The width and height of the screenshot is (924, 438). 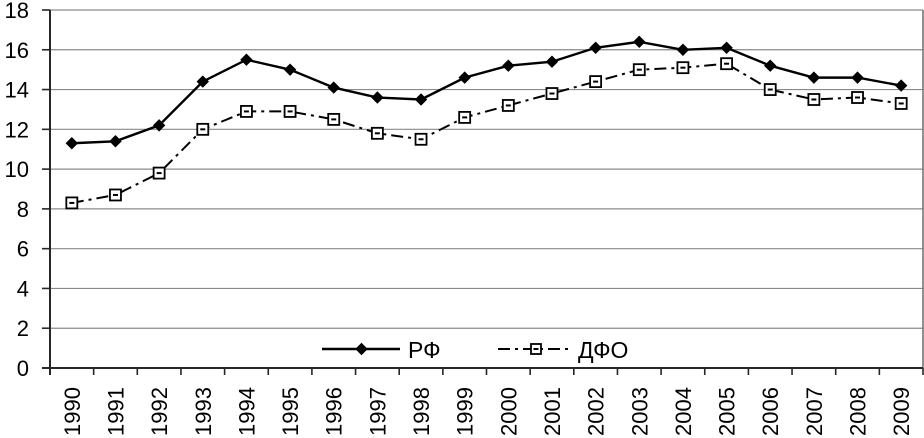 I want to click on x-tick-label: 1996, so click(x=334, y=411).